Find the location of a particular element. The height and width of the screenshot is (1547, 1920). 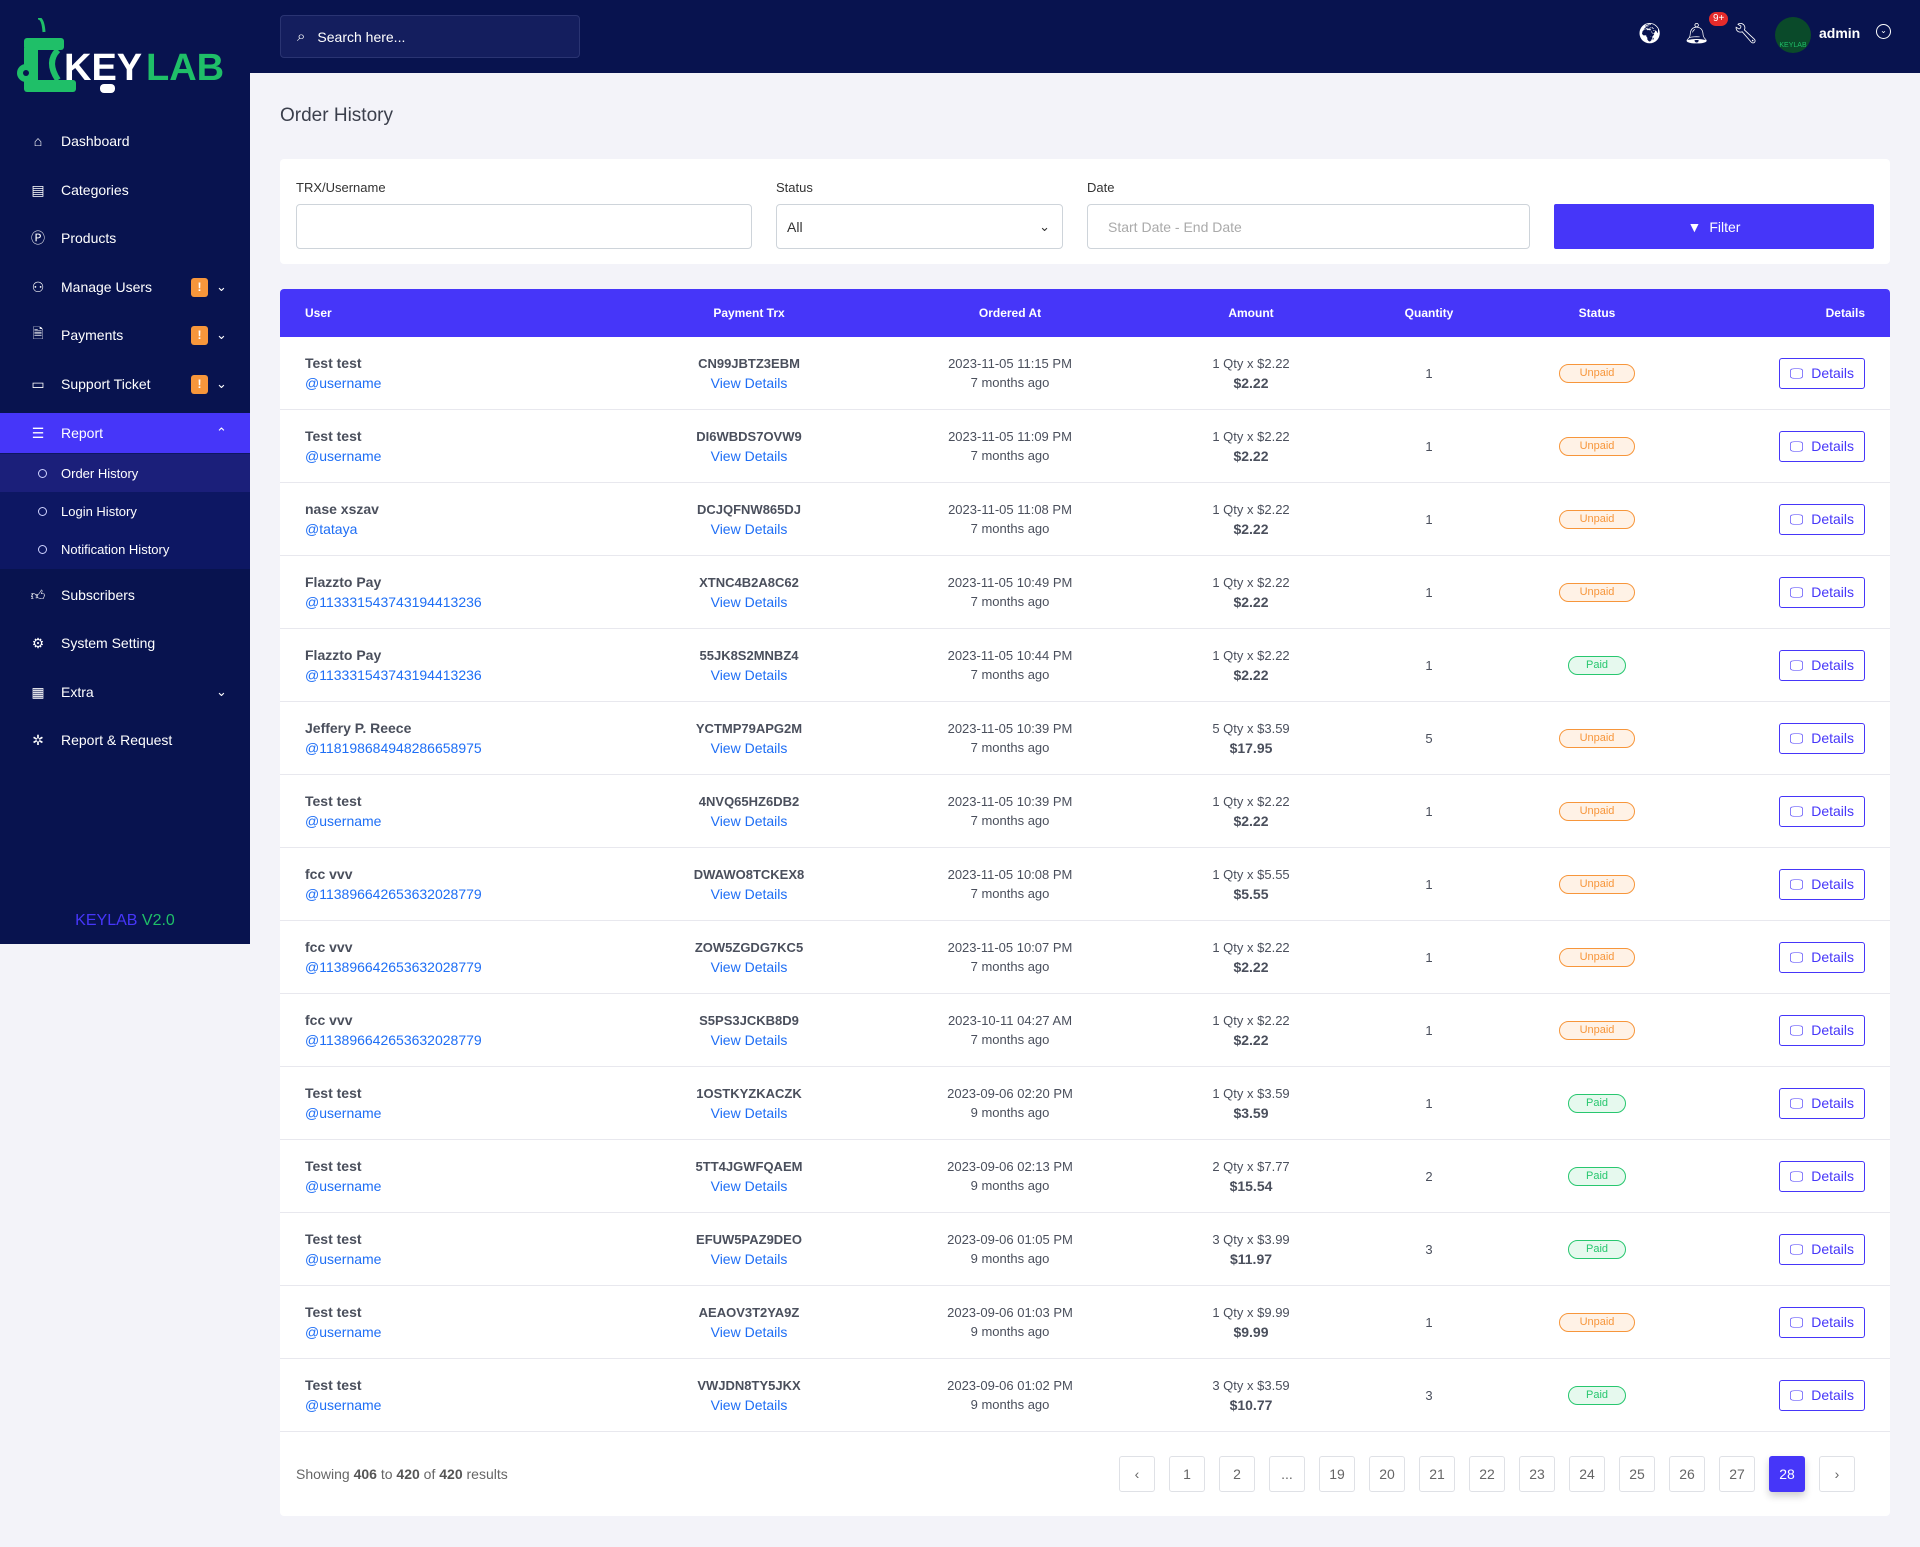

sidebar-item-payments: 🗎 Payments! ⌄ is located at coordinates (125, 335).